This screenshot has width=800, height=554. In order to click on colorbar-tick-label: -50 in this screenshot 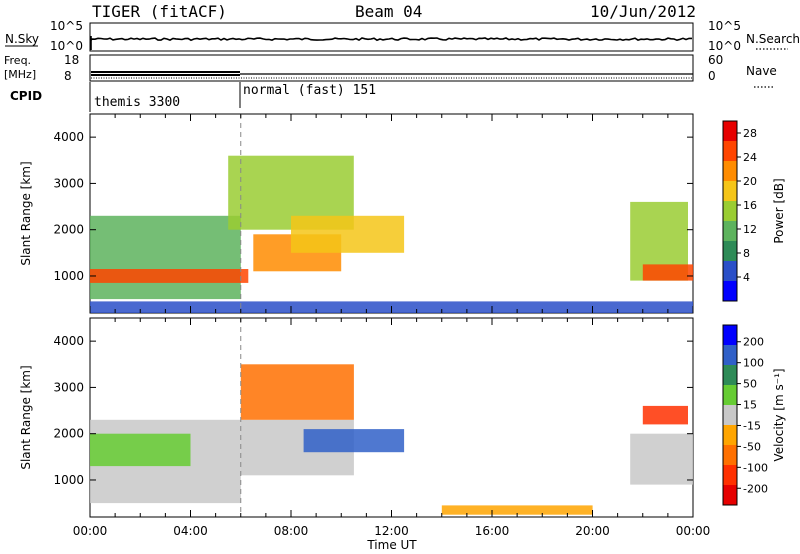, I will do `click(752, 446)`.